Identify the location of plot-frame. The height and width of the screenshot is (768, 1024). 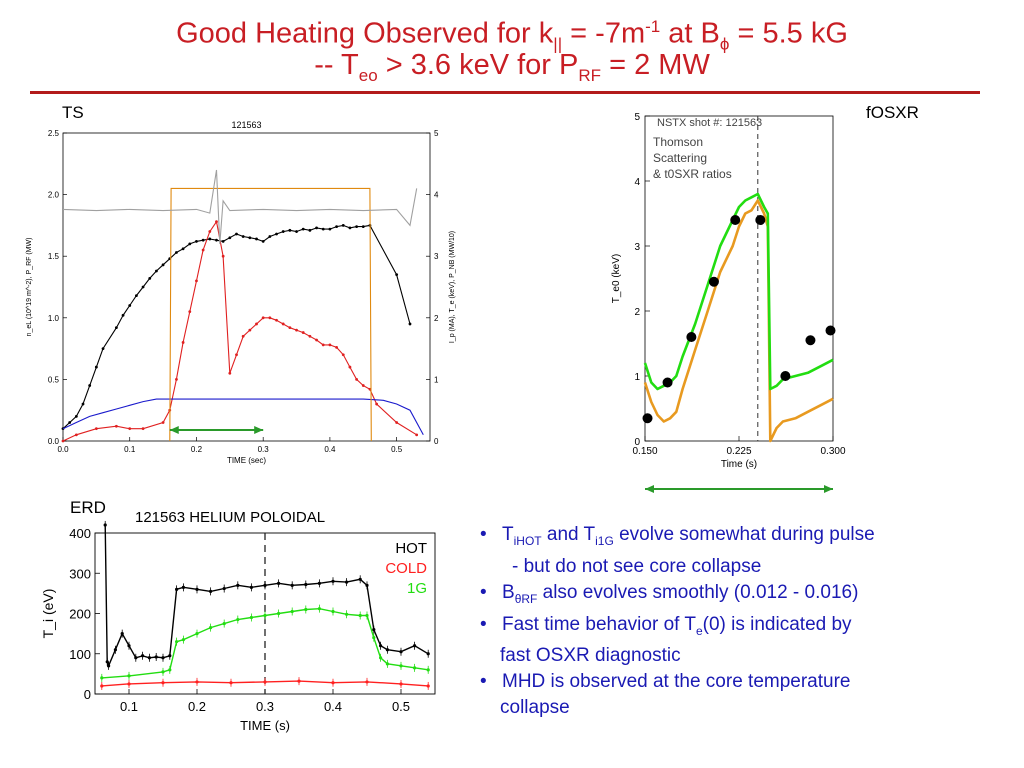
(246, 287).